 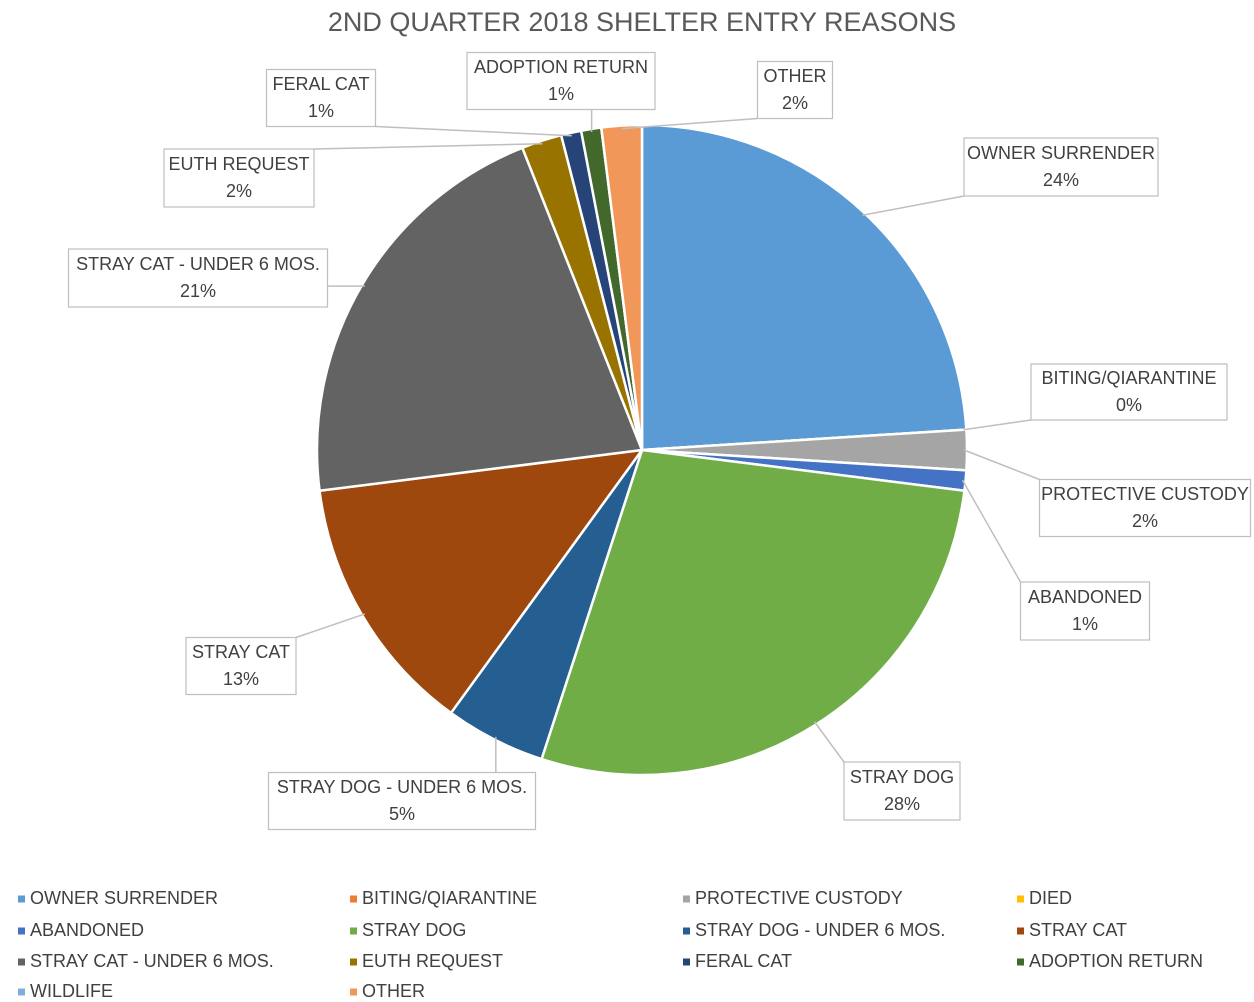 I want to click on data-label-name: STRAY CAT, so click(x=241, y=652).